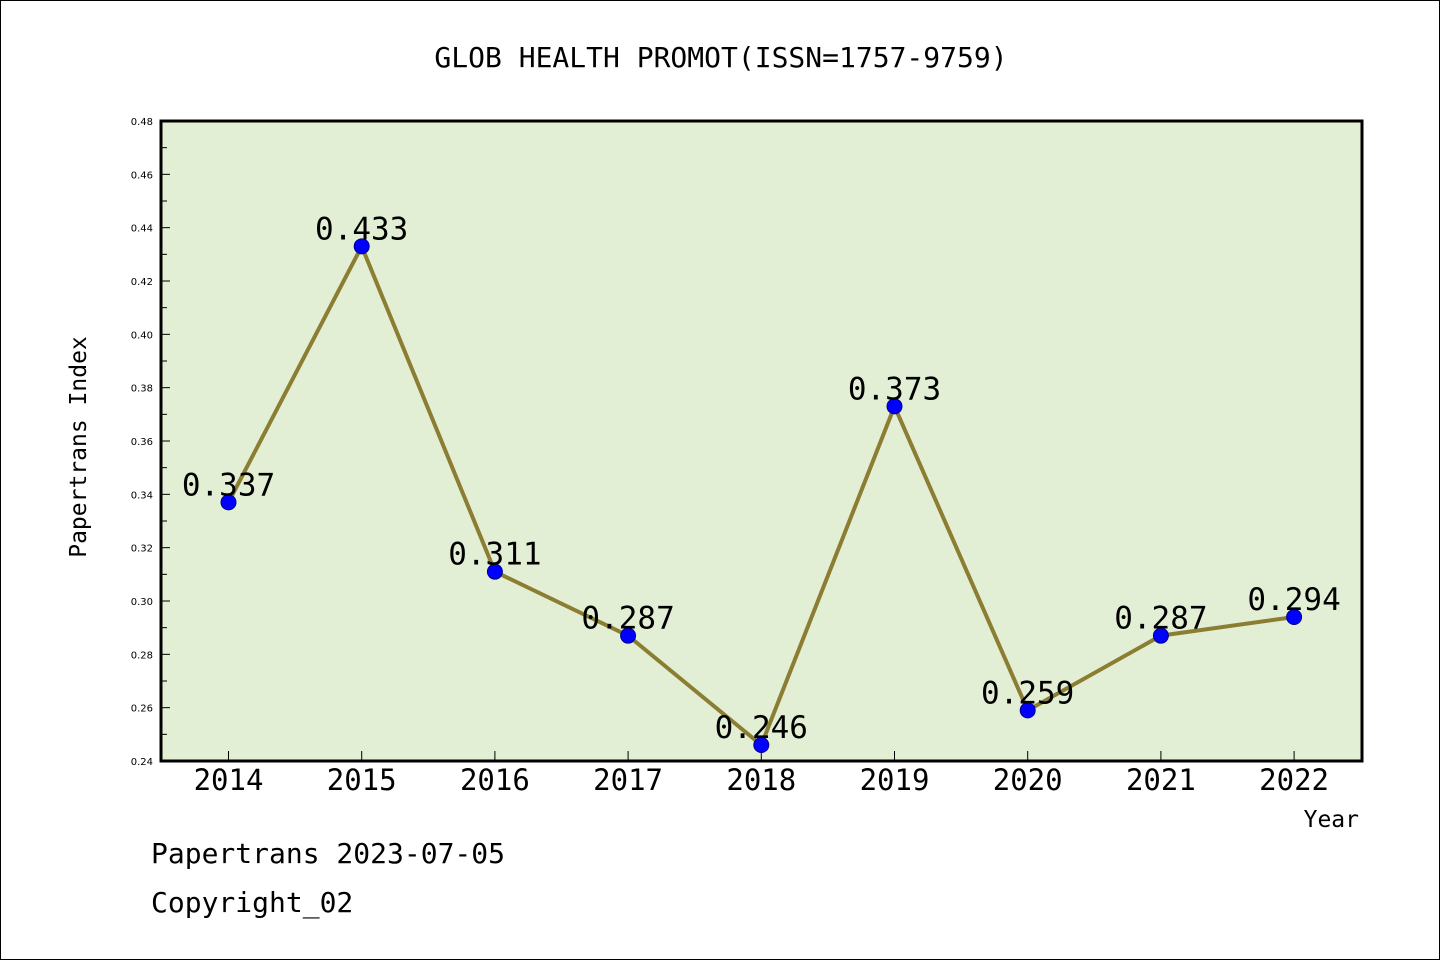 This screenshot has height=961, width=1440. Describe the element at coordinates (362, 780) in the screenshot. I see `x-tick-label: 2015` at that location.